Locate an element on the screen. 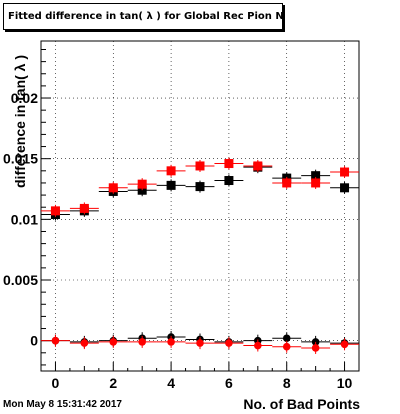 The height and width of the screenshot is (414, 400). y-axis-label: difference in tan( λ ) is located at coordinates (20, 121).